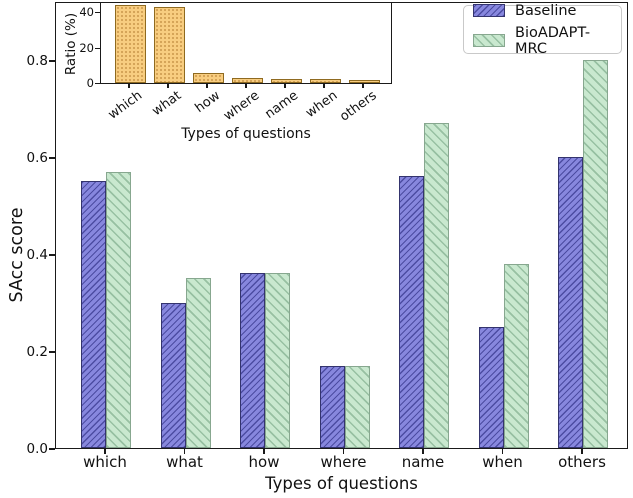 The image size is (633, 498). What do you see at coordinates (436, 285) in the screenshot?
I see `bar-bioadapt-mrc-name` at bounding box center [436, 285].